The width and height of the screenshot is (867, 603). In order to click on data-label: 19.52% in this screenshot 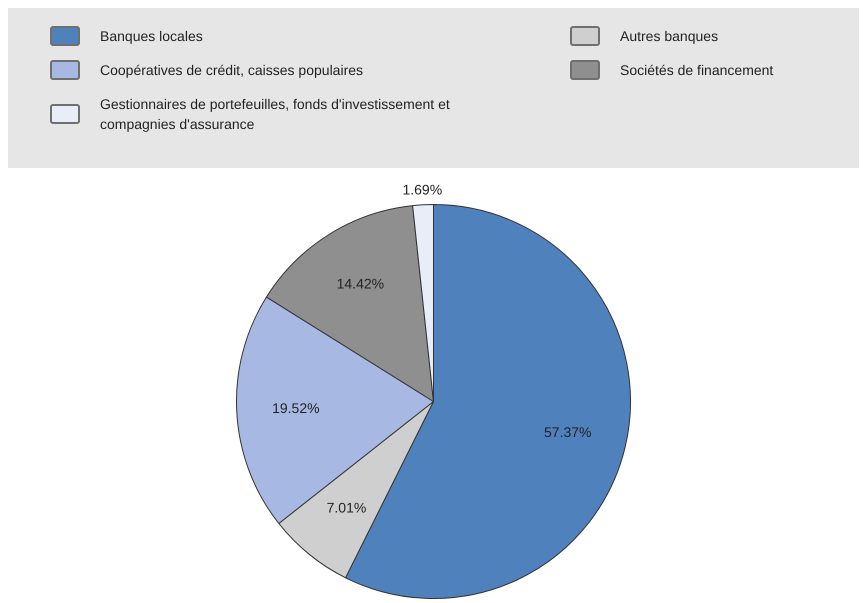, I will do `click(296, 408)`.